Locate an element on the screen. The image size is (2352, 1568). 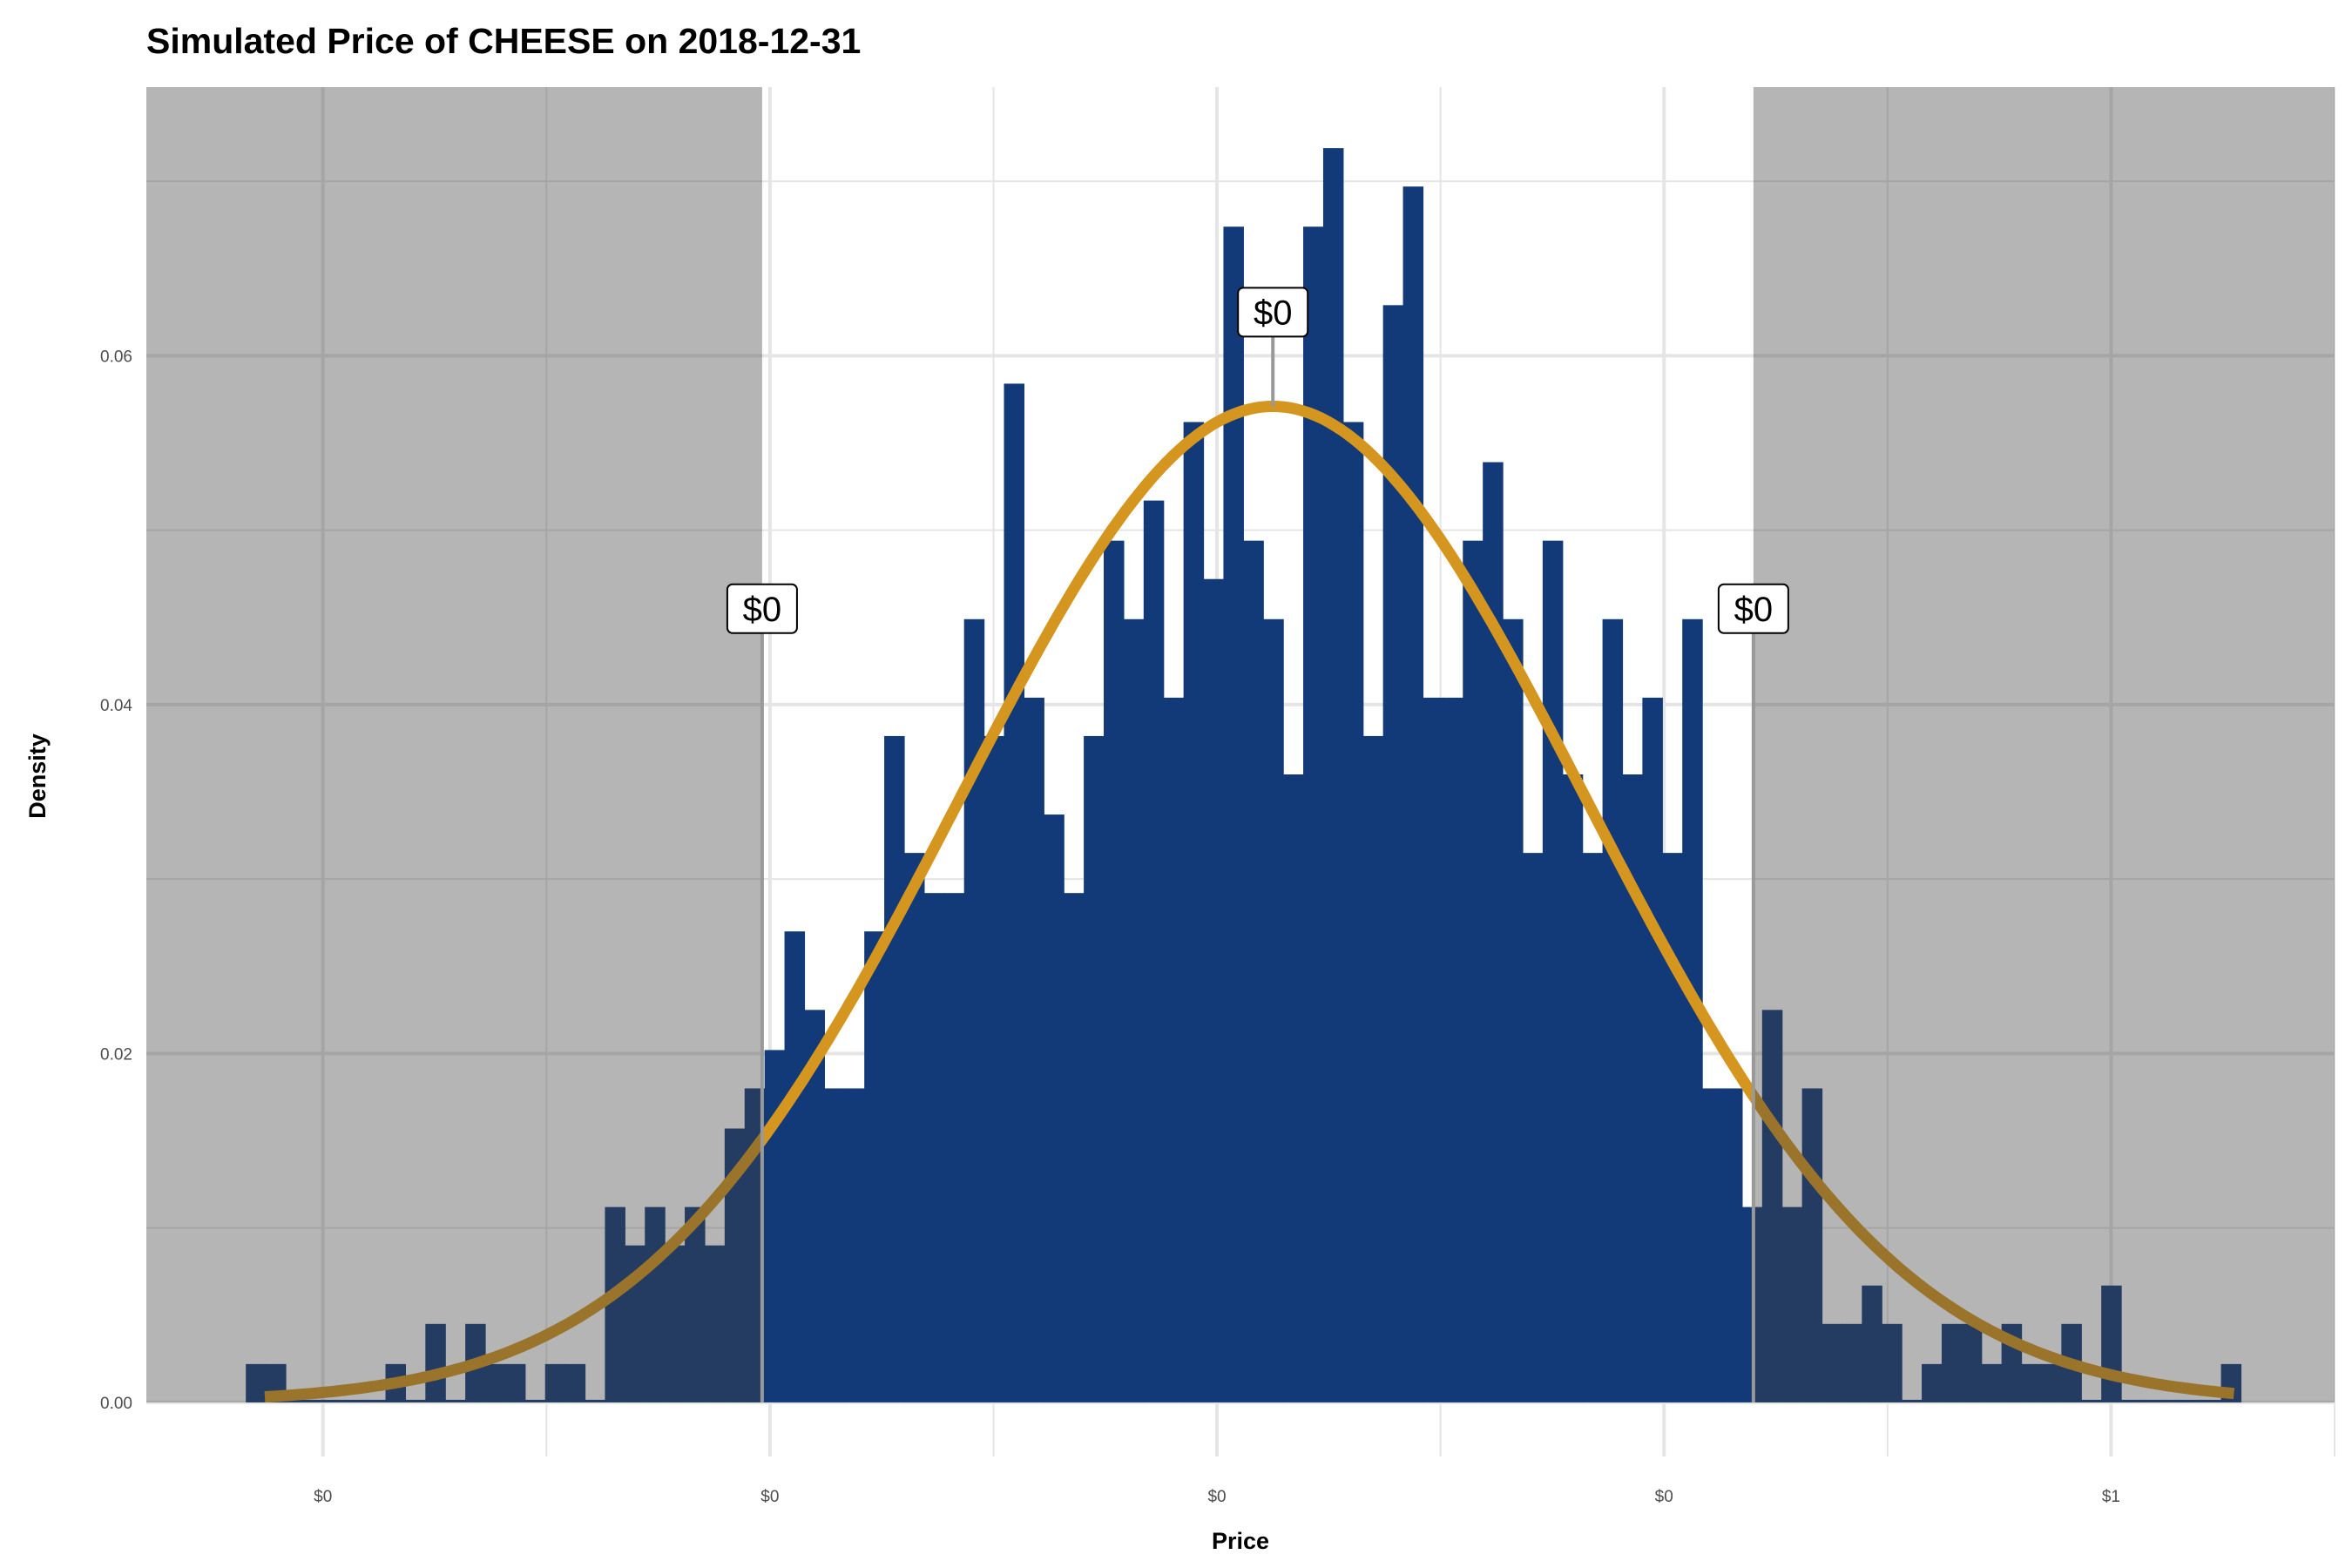
y-tick-label: 0.04 is located at coordinates (116, 706).